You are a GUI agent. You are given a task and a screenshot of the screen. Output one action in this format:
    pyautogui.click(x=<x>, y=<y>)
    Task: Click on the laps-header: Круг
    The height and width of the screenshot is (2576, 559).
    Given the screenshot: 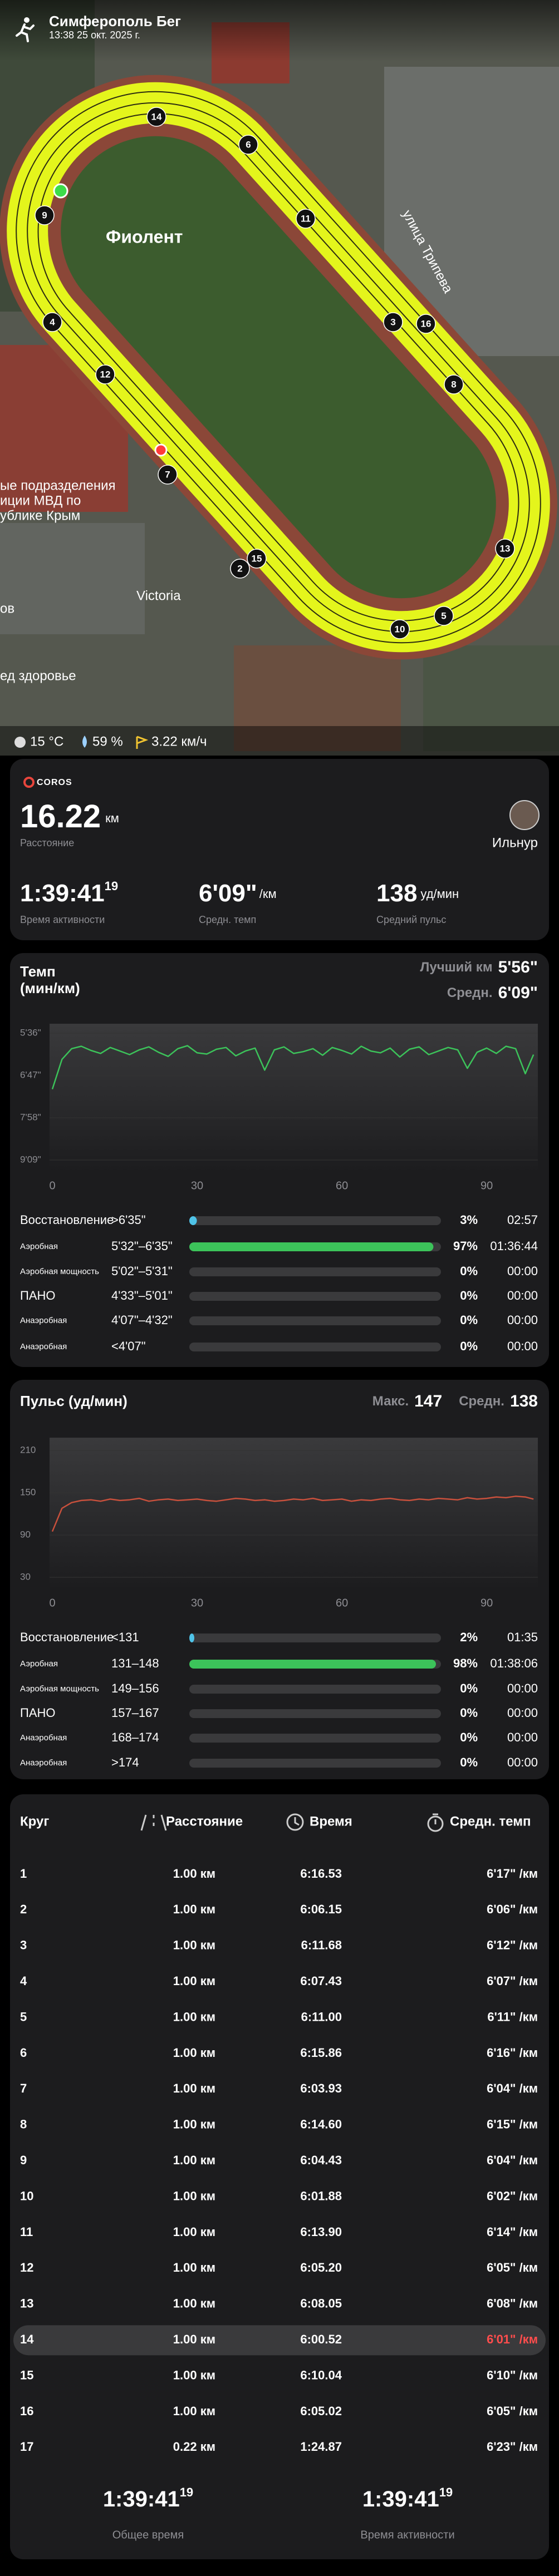 What is the action you would take?
    pyautogui.click(x=34, y=1821)
    